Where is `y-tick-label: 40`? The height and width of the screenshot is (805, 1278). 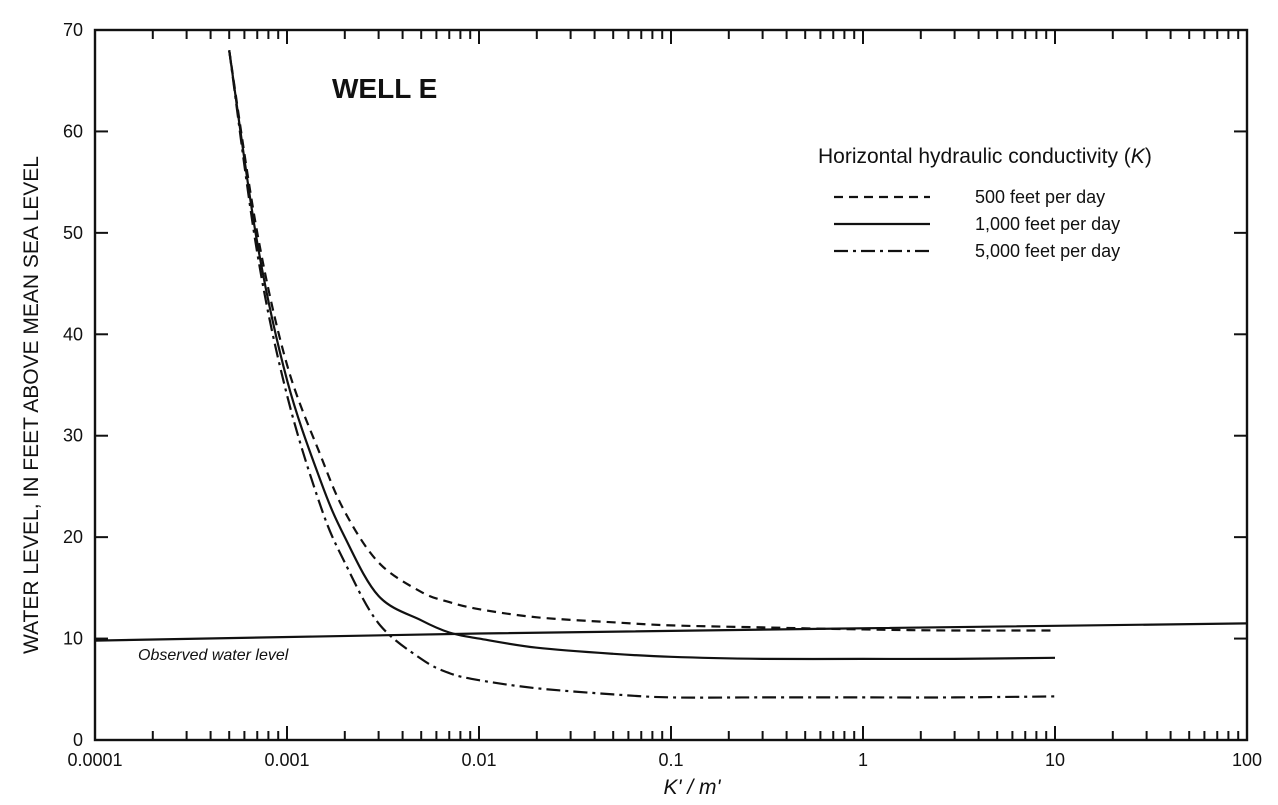
y-tick-label: 40 is located at coordinates (73, 334).